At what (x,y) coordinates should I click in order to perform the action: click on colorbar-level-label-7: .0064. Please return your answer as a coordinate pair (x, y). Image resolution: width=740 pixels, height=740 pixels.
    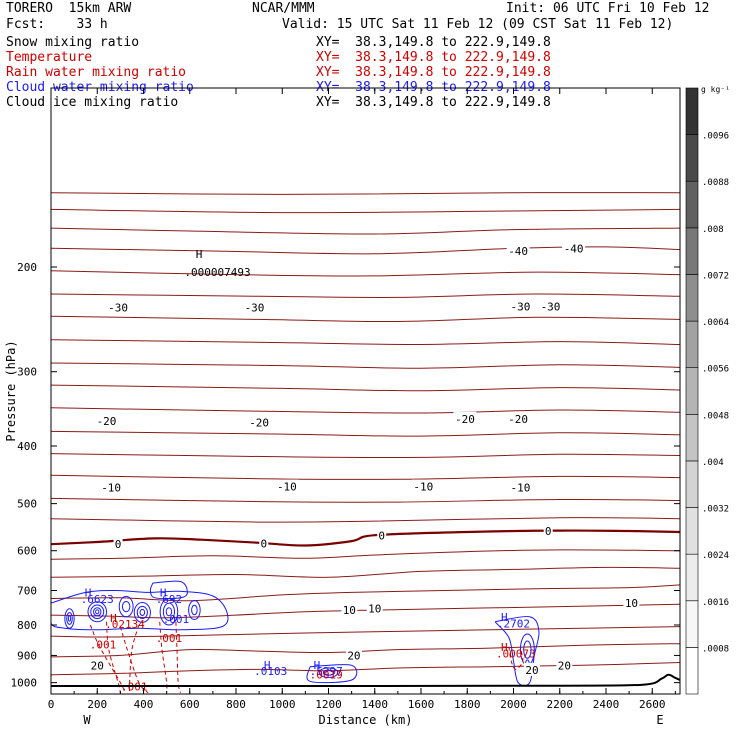
    Looking at the image, I should click on (715, 323).